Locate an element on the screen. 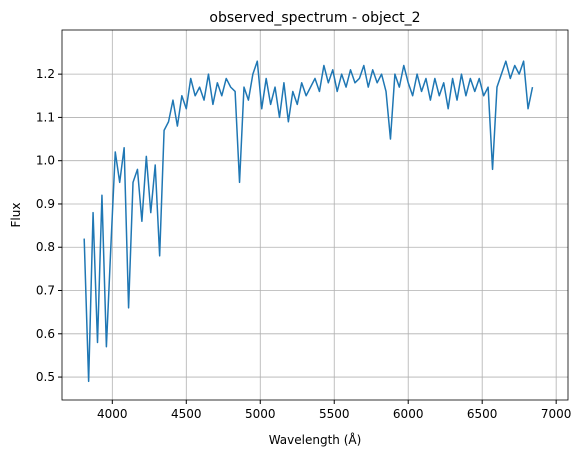 Image resolution: width=583 pixels, height=461 pixels. y-tick-label: 1.0 is located at coordinates (45, 161).